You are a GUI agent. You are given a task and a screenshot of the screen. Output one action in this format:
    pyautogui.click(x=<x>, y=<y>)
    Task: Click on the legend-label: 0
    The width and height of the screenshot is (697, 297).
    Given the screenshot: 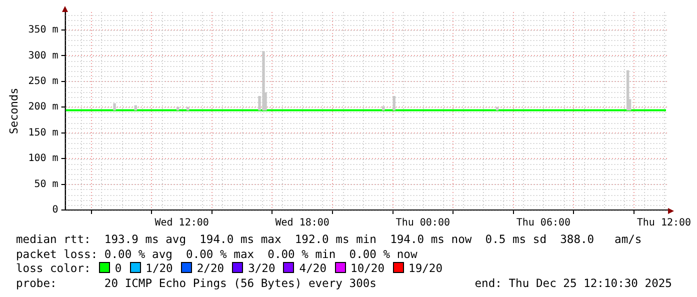 What is the action you would take?
    pyautogui.click(x=118, y=268)
    